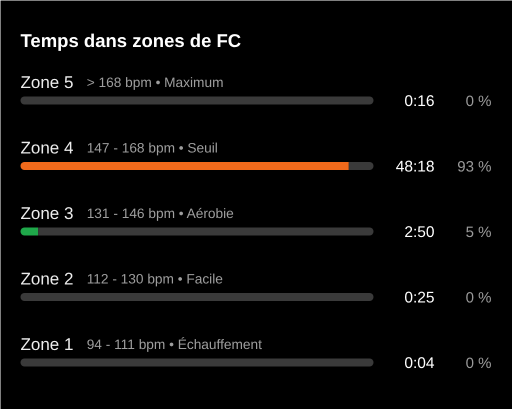  I want to click on data-label: 5 %, so click(479, 232).